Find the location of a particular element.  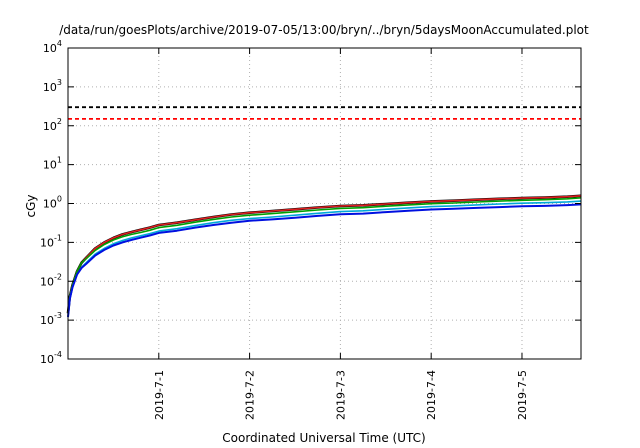

y-tick-label: 10⁻¹ is located at coordinates (51, 241).